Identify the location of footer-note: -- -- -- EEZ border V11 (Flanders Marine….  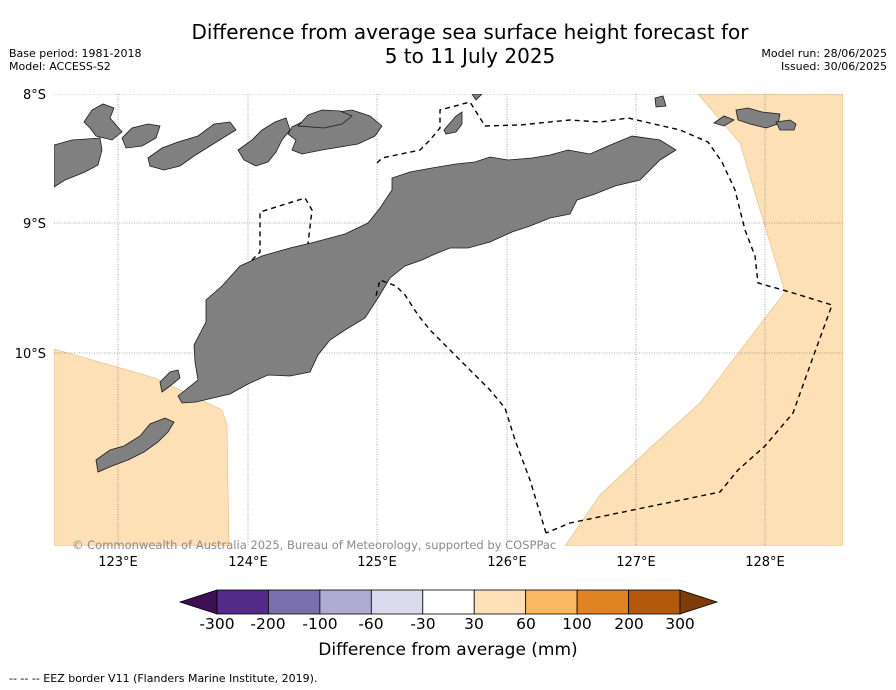
(163, 678).